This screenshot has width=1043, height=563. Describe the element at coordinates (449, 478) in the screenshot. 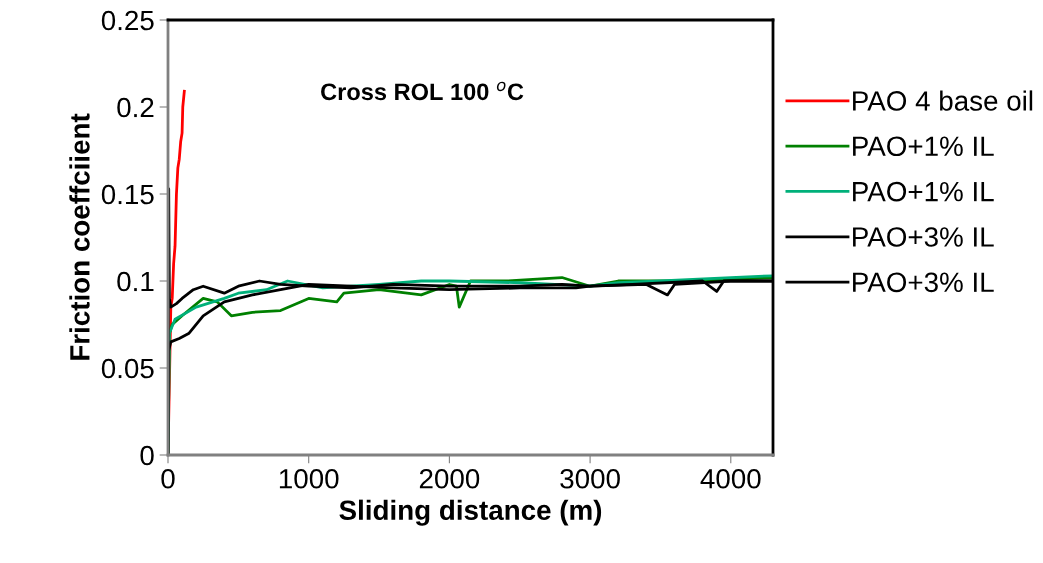

I see `x-tick-label: 2000` at that location.